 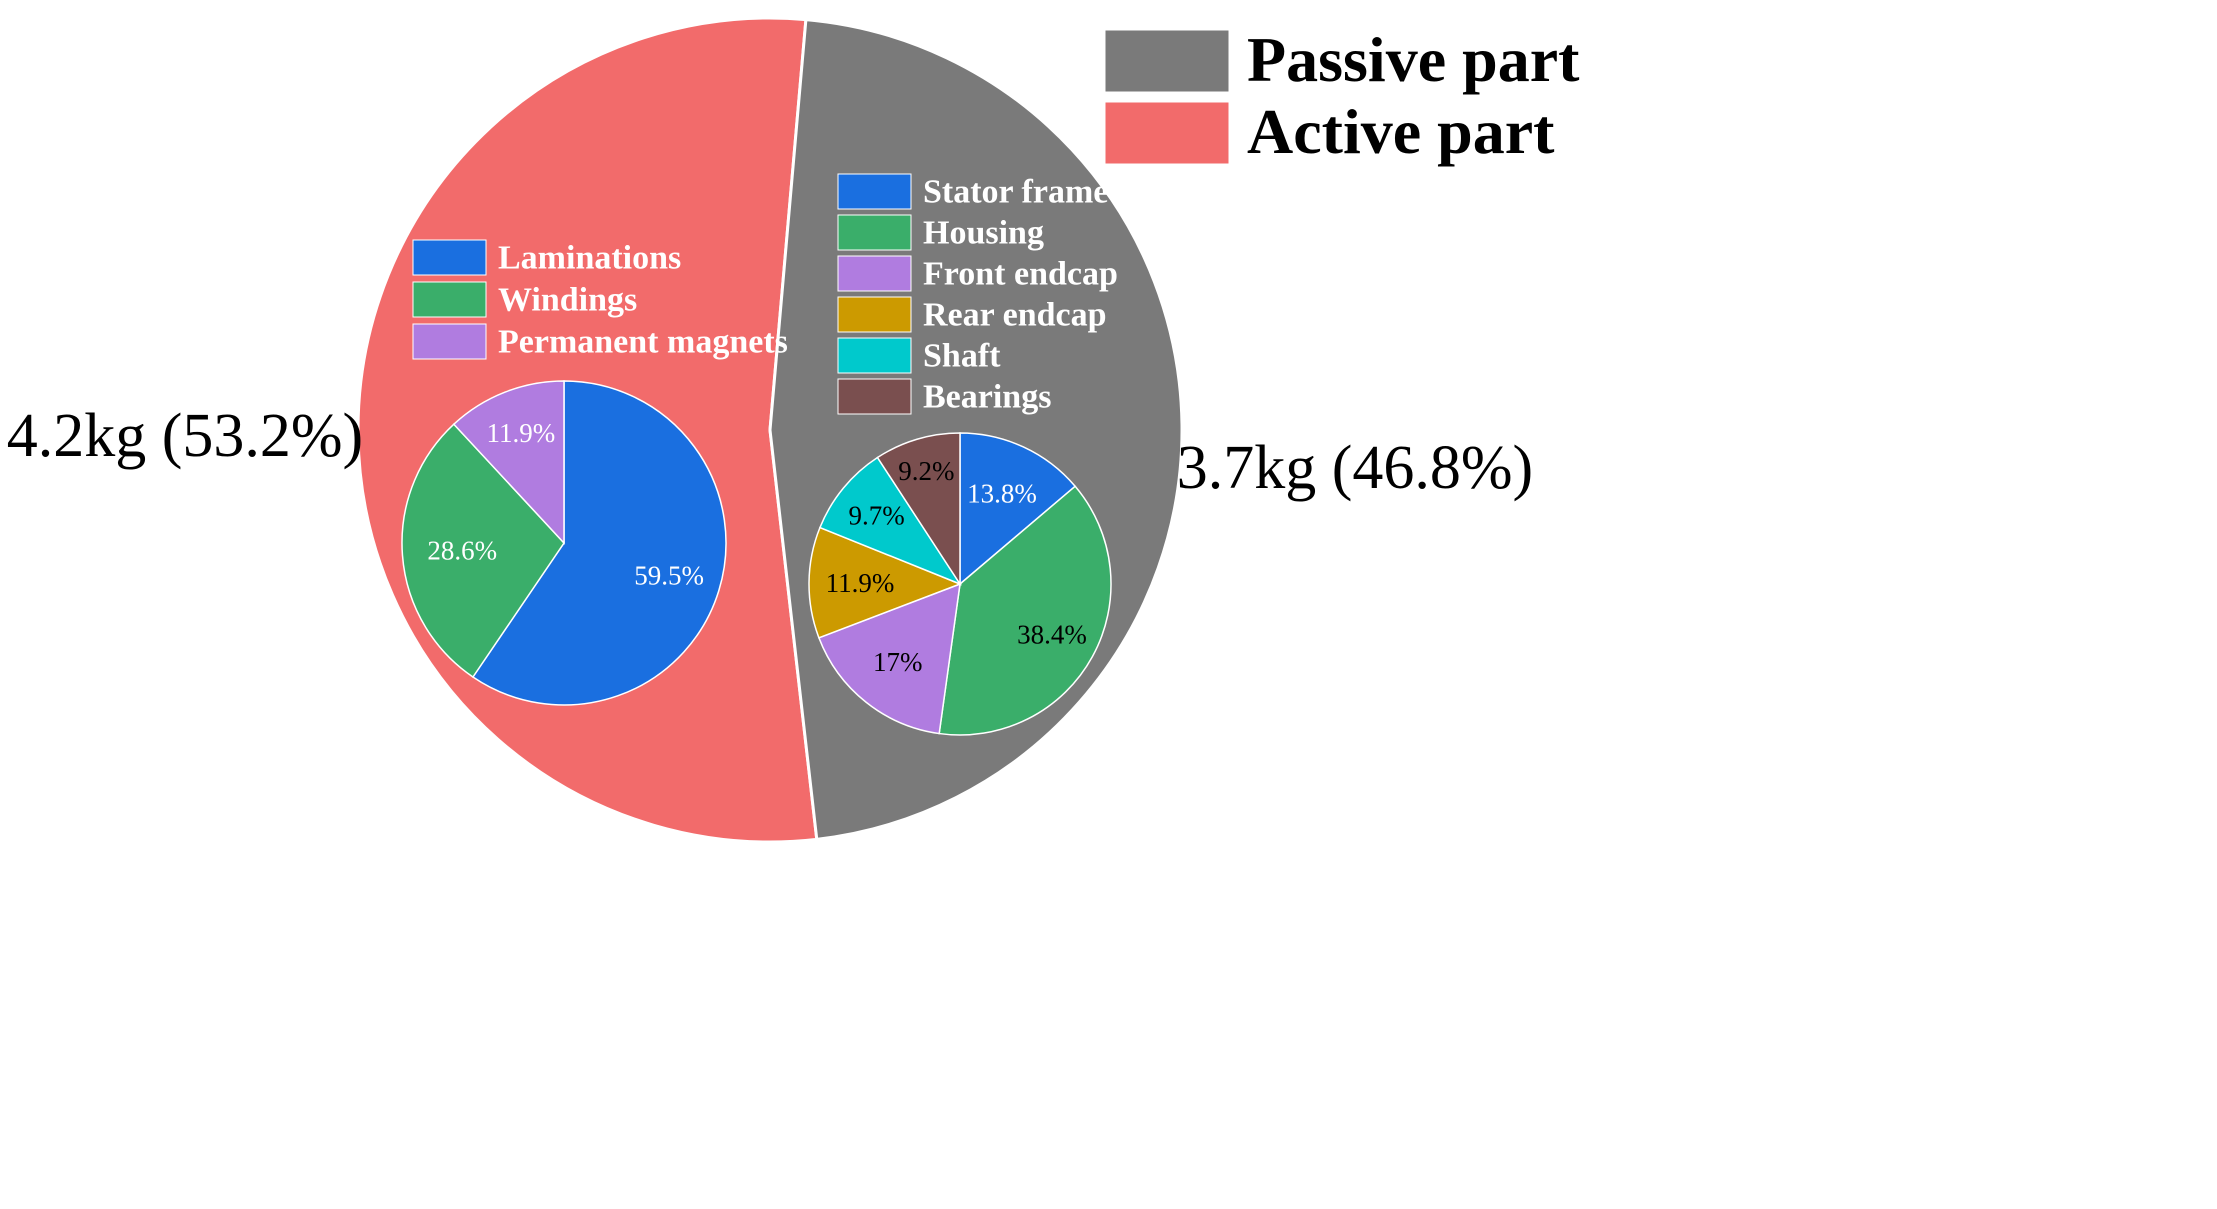 What do you see at coordinates (926, 471) in the screenshot?
I see `data-label-bearings: 9.2%` at bounding box center [926, 471].